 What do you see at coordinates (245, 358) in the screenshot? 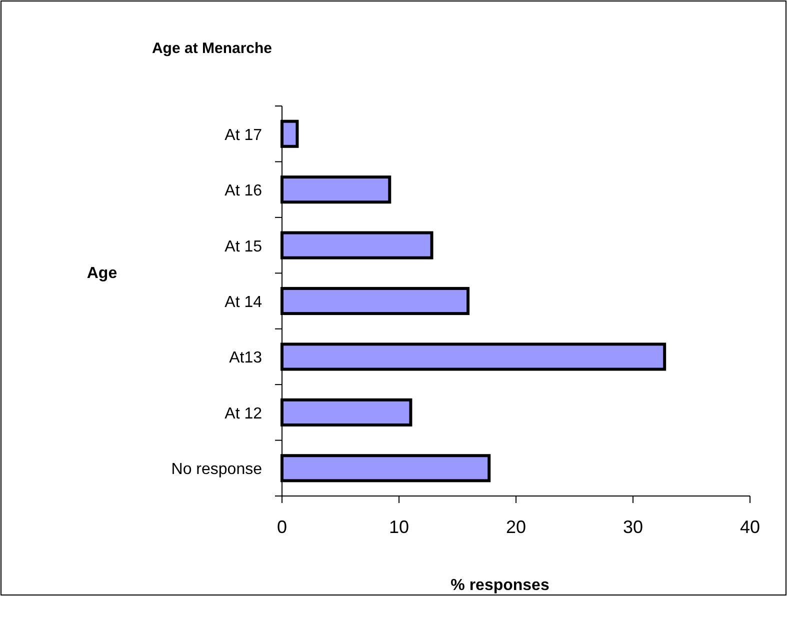
I see `y-tick-label: At13` at bounding box center [245, 358].